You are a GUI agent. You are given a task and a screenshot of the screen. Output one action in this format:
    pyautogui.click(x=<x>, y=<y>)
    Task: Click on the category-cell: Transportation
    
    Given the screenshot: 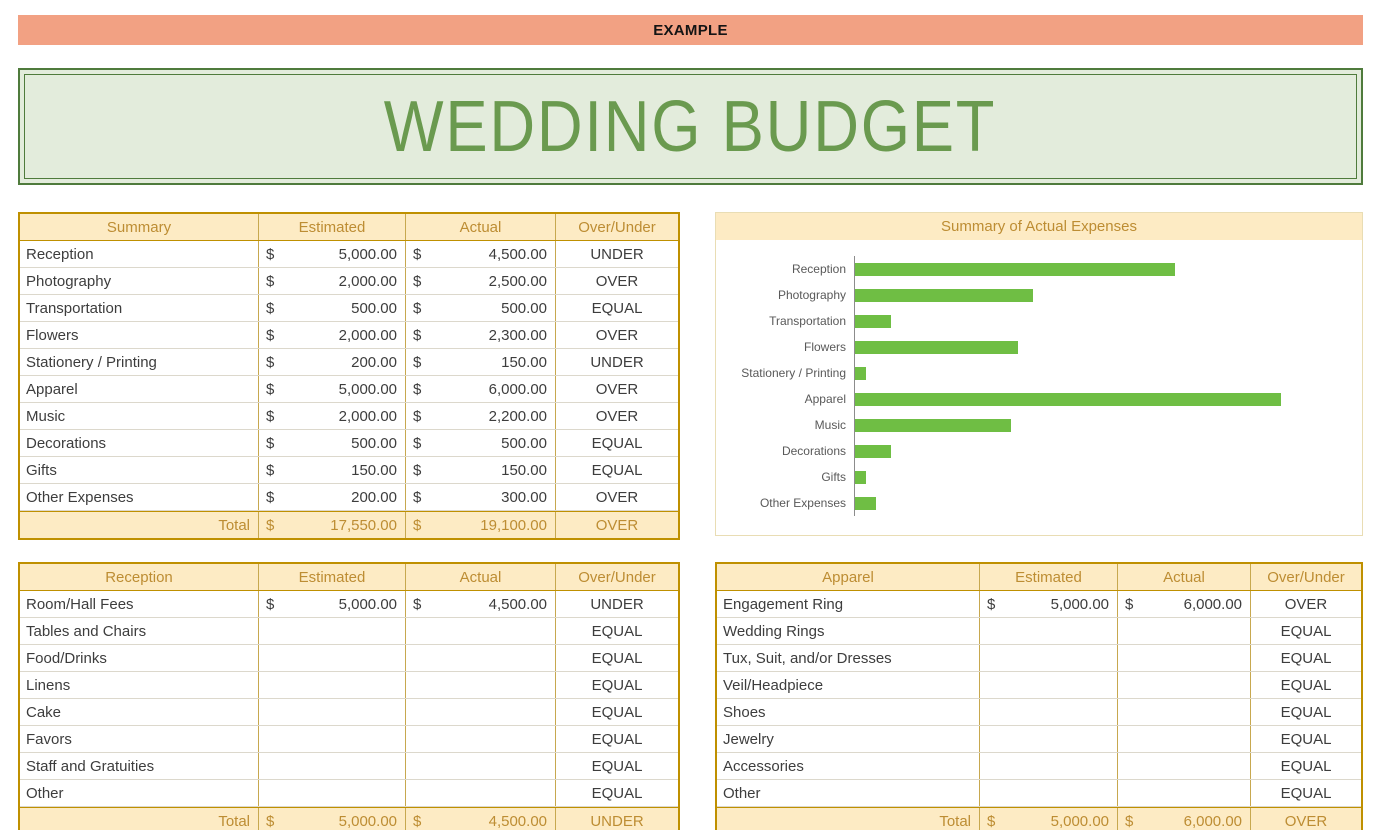 What is the action you would take?
    pyautogui.click(x=74, y=308)
    